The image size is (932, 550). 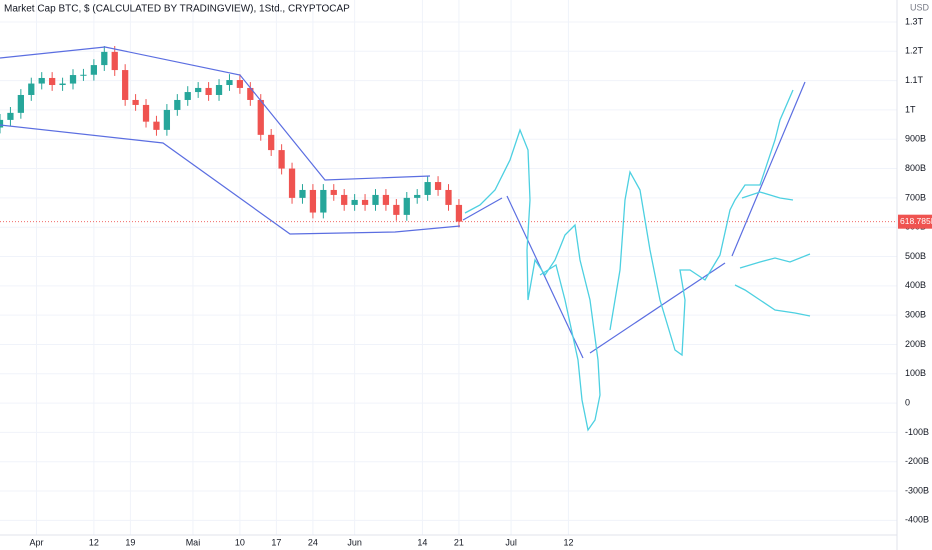 I want to click on y-tick-label: 1.3T, so click(x=914, y=21).